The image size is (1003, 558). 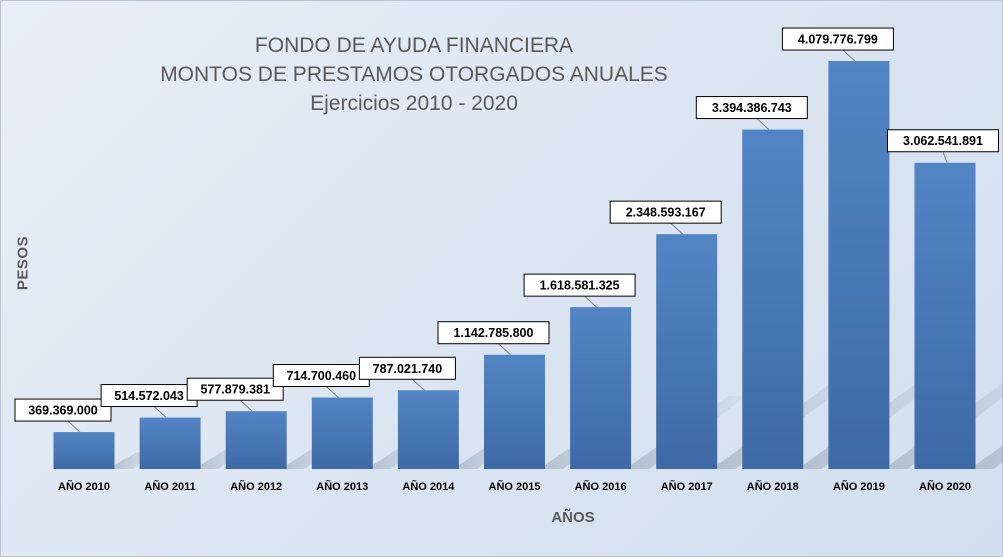 What do you see at coordinates (666, 213) in the screenshot?
I see `data-label: 2.348.593.167` at bounding box center [666, 213].